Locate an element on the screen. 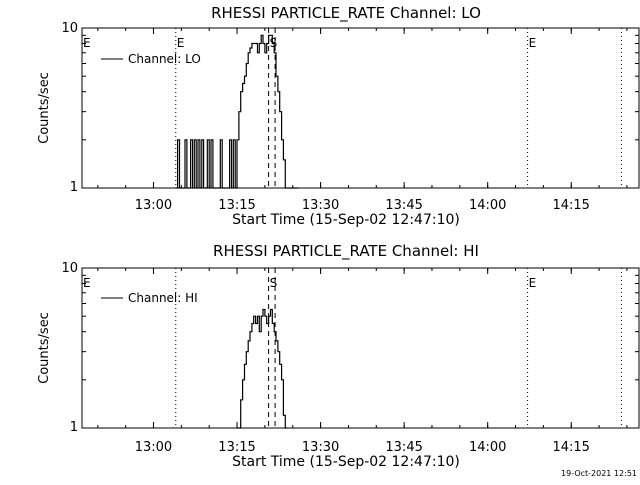 The width and height of the screenshot is (640, 485). annotation-labels: E E S E is located at coordinates (309, 43).